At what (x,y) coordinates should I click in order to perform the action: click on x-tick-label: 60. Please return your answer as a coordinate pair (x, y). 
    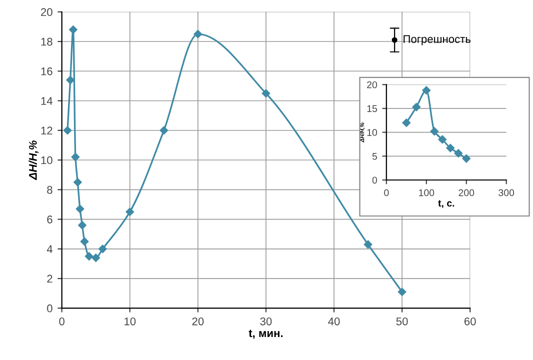
    Looking at the image, I should click on (470, 321).